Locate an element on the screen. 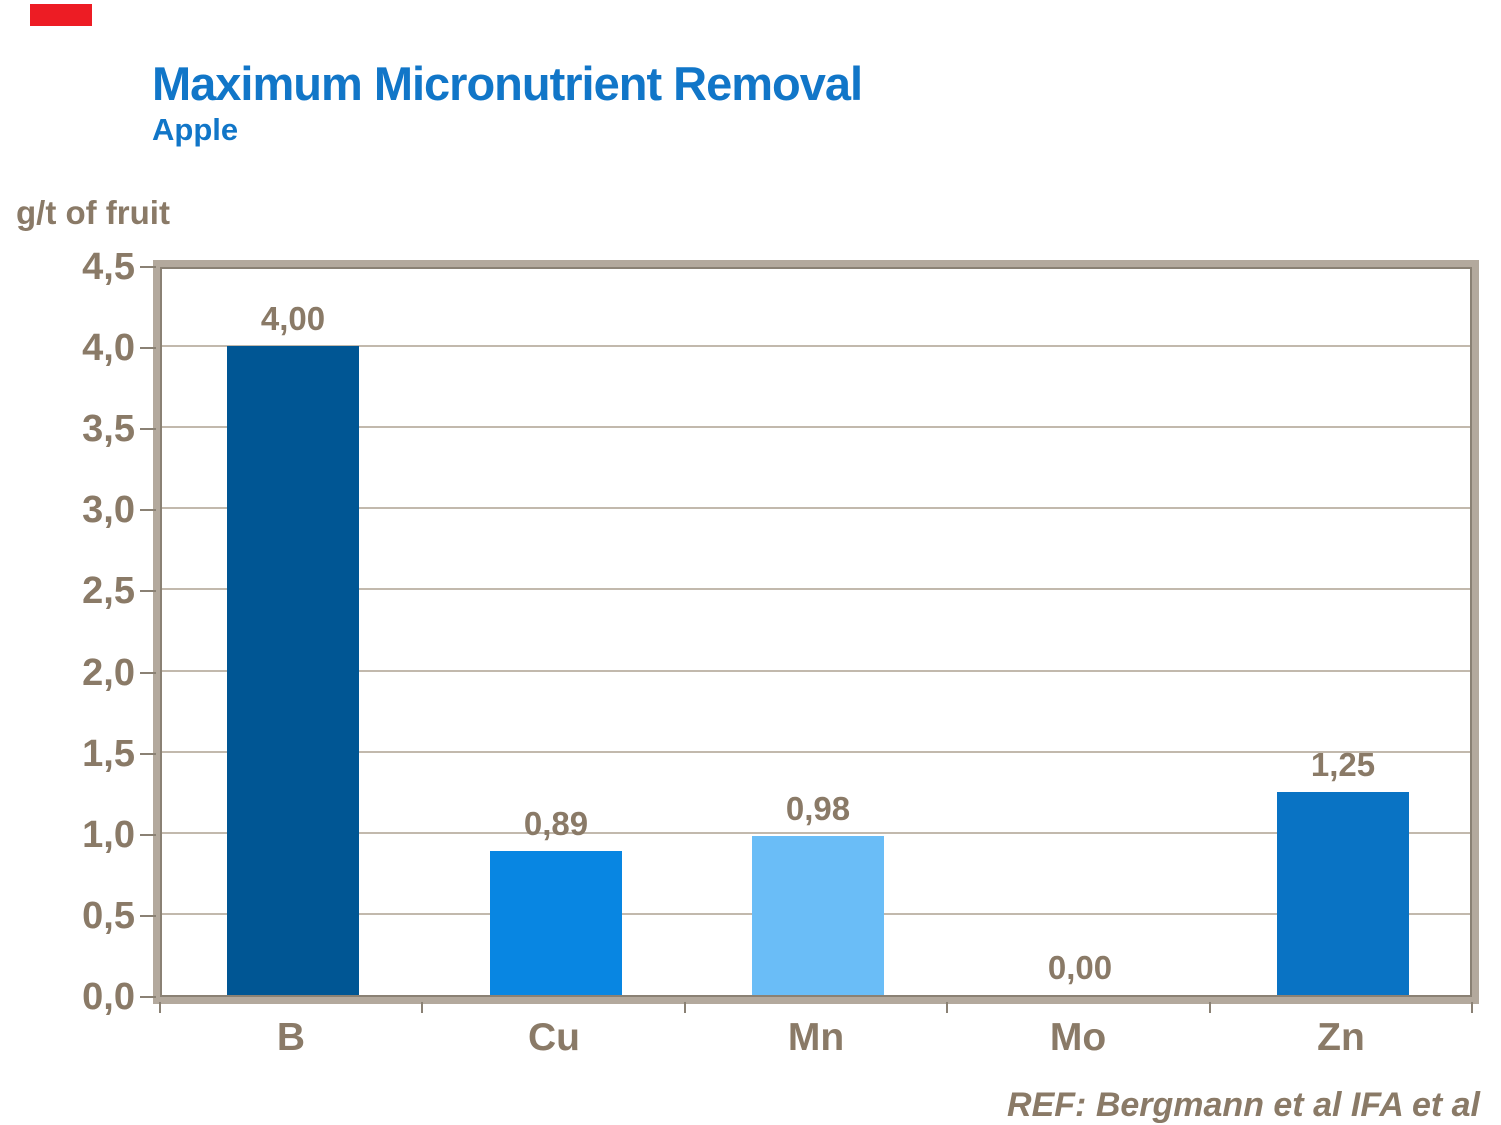  y-axis-tick-label: 4,5 is located at coordinates (108, 267).